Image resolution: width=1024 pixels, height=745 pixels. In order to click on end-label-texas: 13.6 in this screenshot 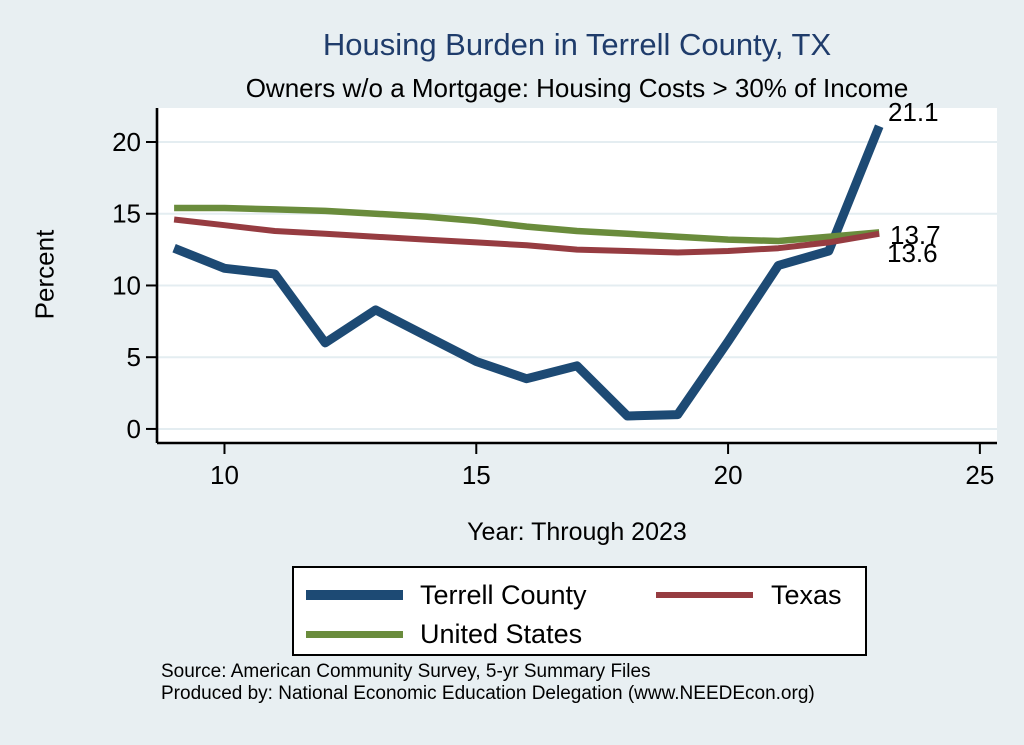, I will do `click(912, 253)`.